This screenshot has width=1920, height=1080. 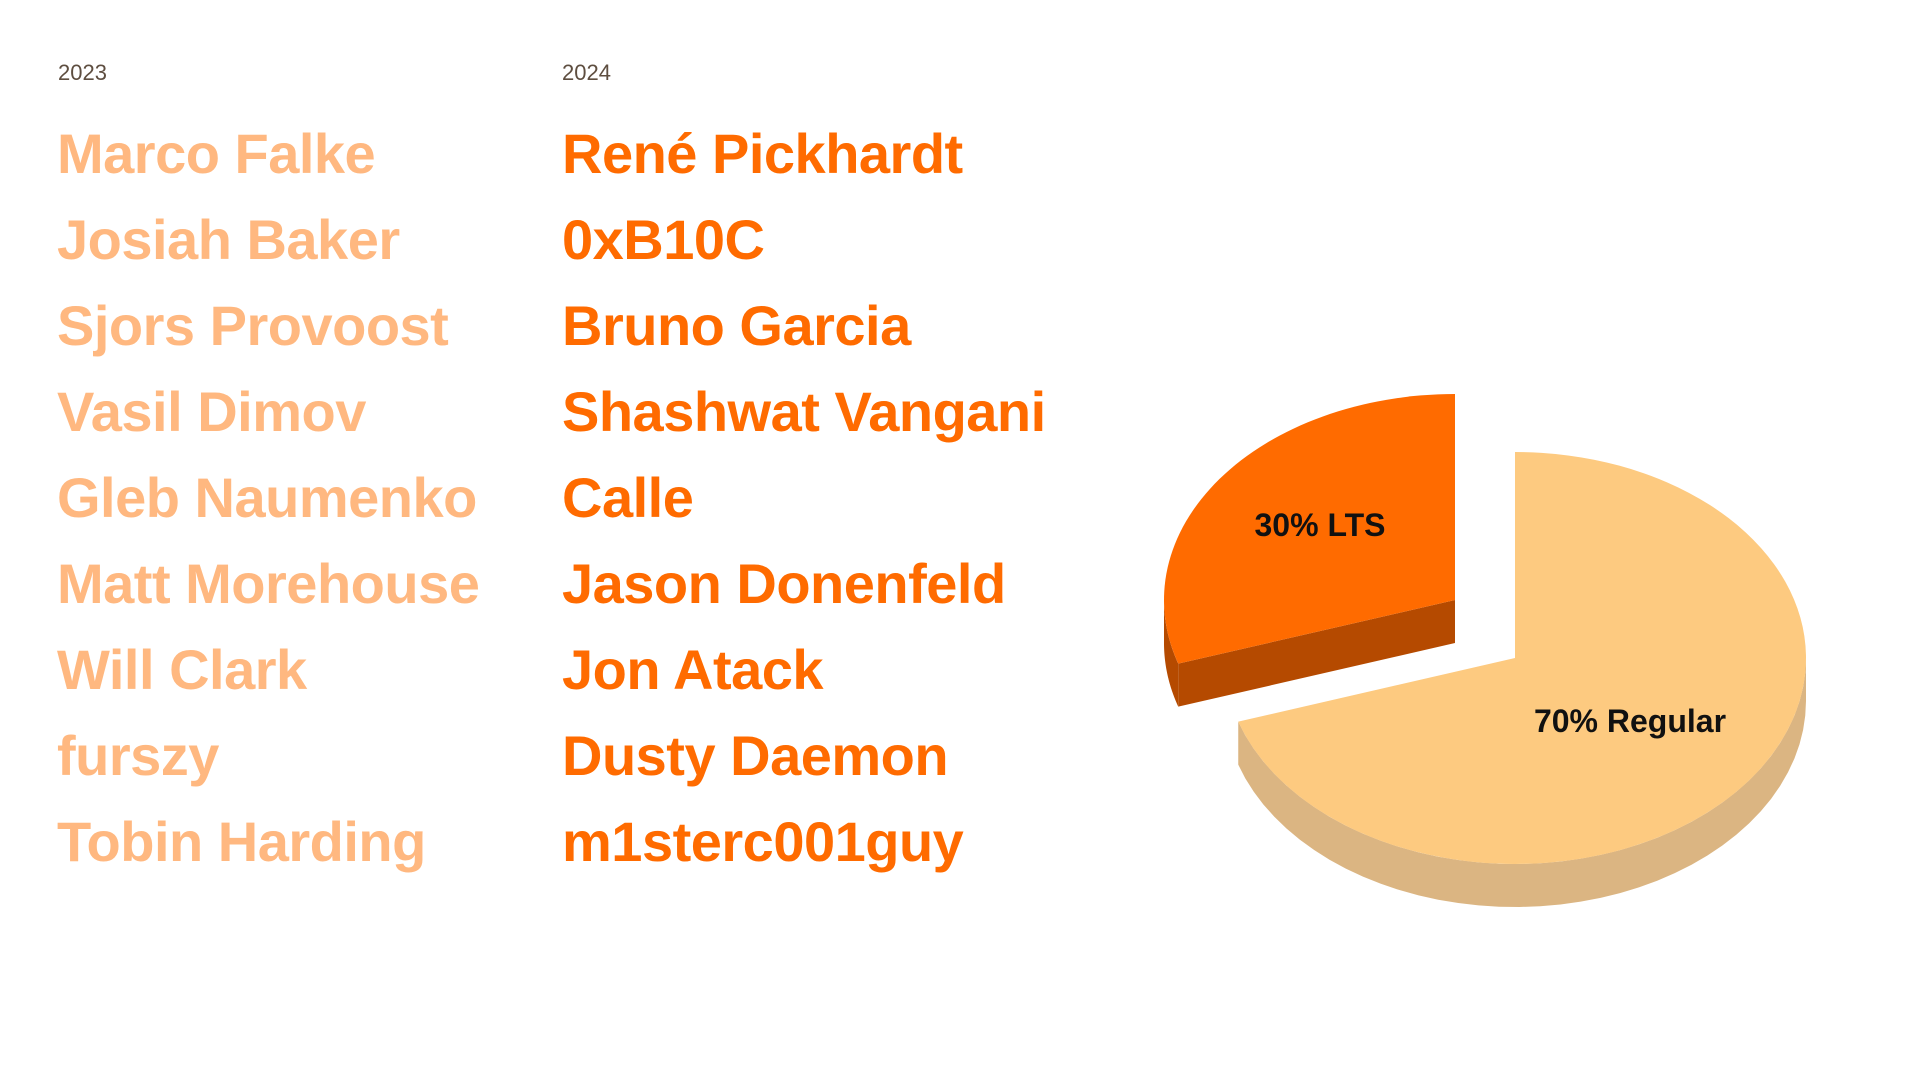 I want to click on contributor-name: Marco Falke, so click(x=216, y=153).